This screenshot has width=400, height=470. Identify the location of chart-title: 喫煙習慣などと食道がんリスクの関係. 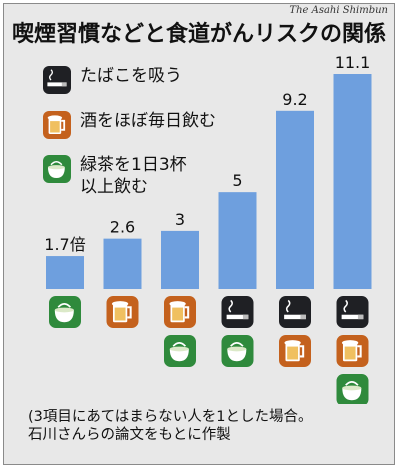
(199, 34).